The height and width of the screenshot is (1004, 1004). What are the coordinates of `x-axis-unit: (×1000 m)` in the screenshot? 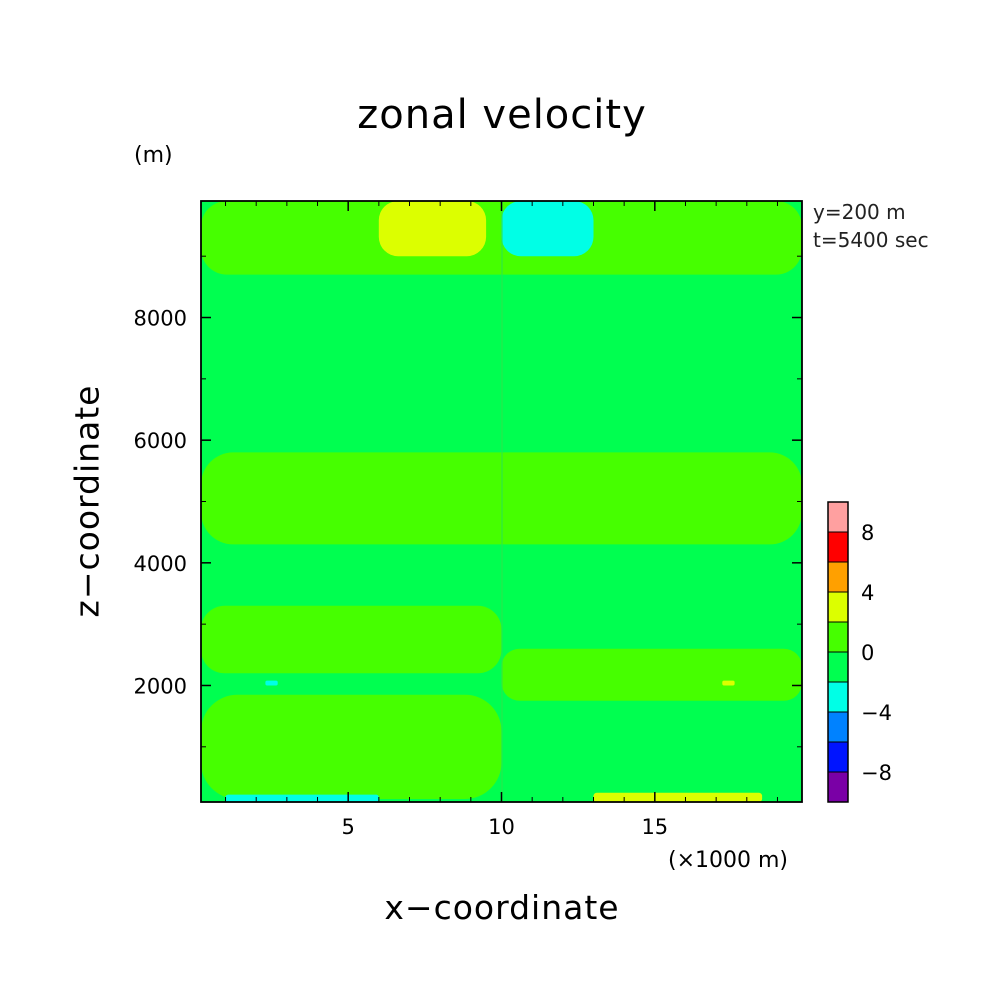 It's located at (728, 860).